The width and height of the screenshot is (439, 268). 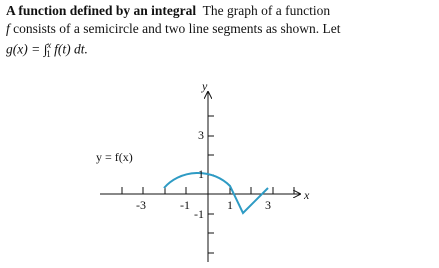 I want to click on x-tick-label: -3, so click(x=141, y=205).